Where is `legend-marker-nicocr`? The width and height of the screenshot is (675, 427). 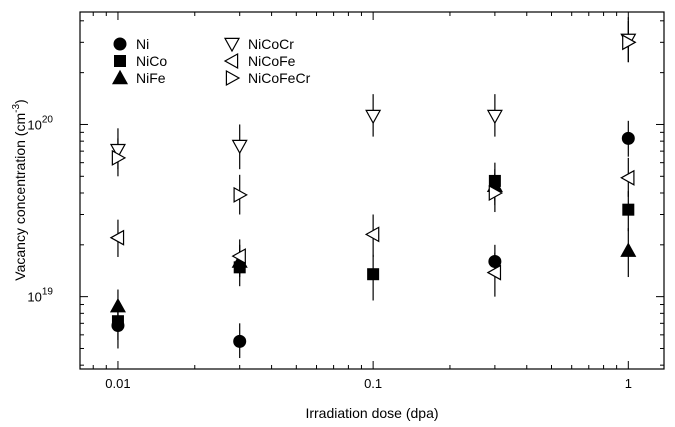
legend-marker-nicocr is located at coordinates (232, 45).